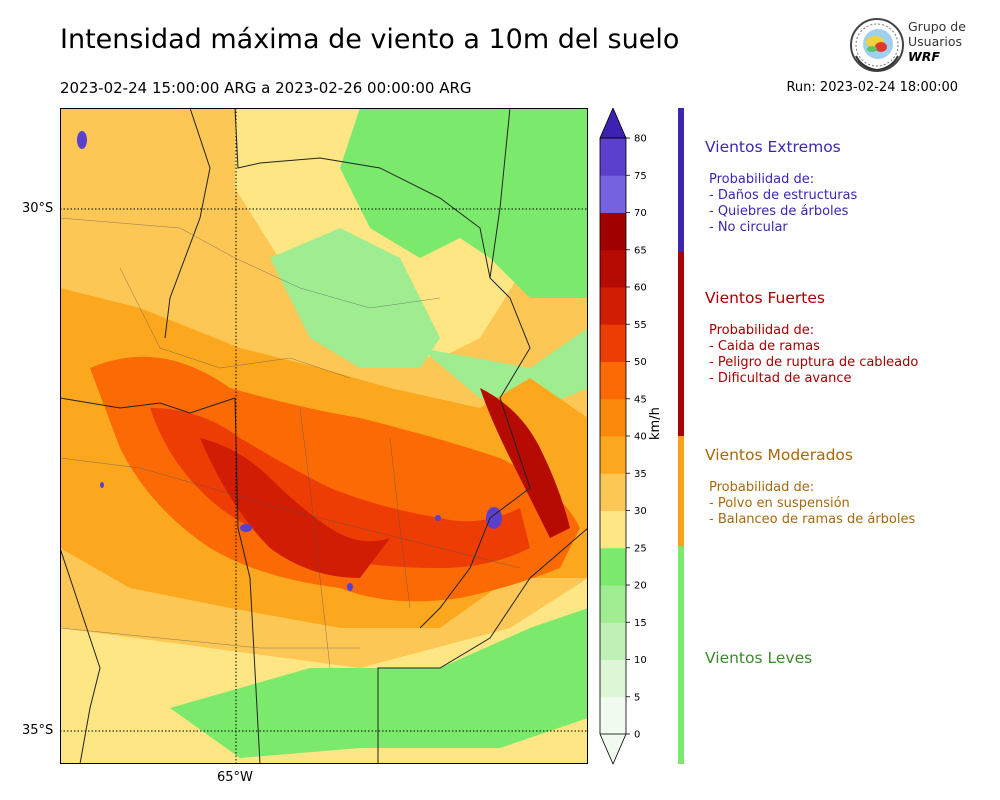  Describe the element at coordinates (464, 203) in the screenshot. I see `low-wind-north-east` at that location.